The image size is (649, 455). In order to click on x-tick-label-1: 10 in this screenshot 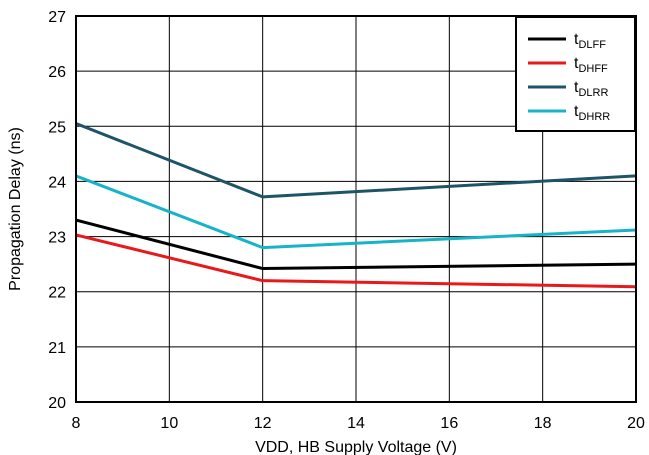, I will do `click(169, 423)`.